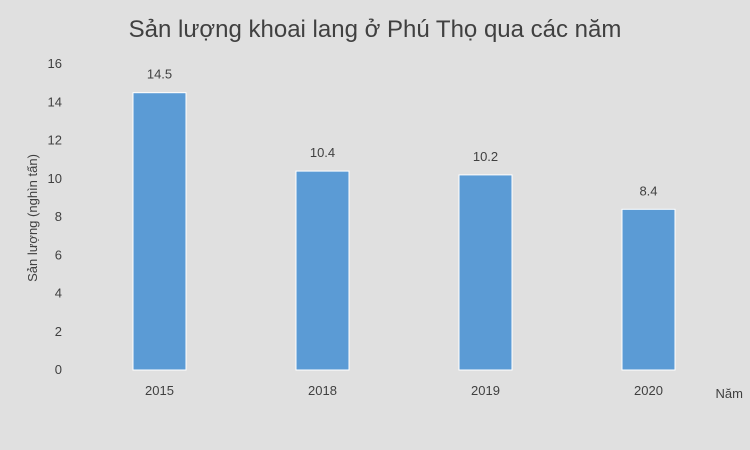 The width and height of the screenshot is (750, 450). What do you see at coordinates (55, 101) in the screenshot?
I see `y-tick-label: 14` at bounding box center [55, 101].